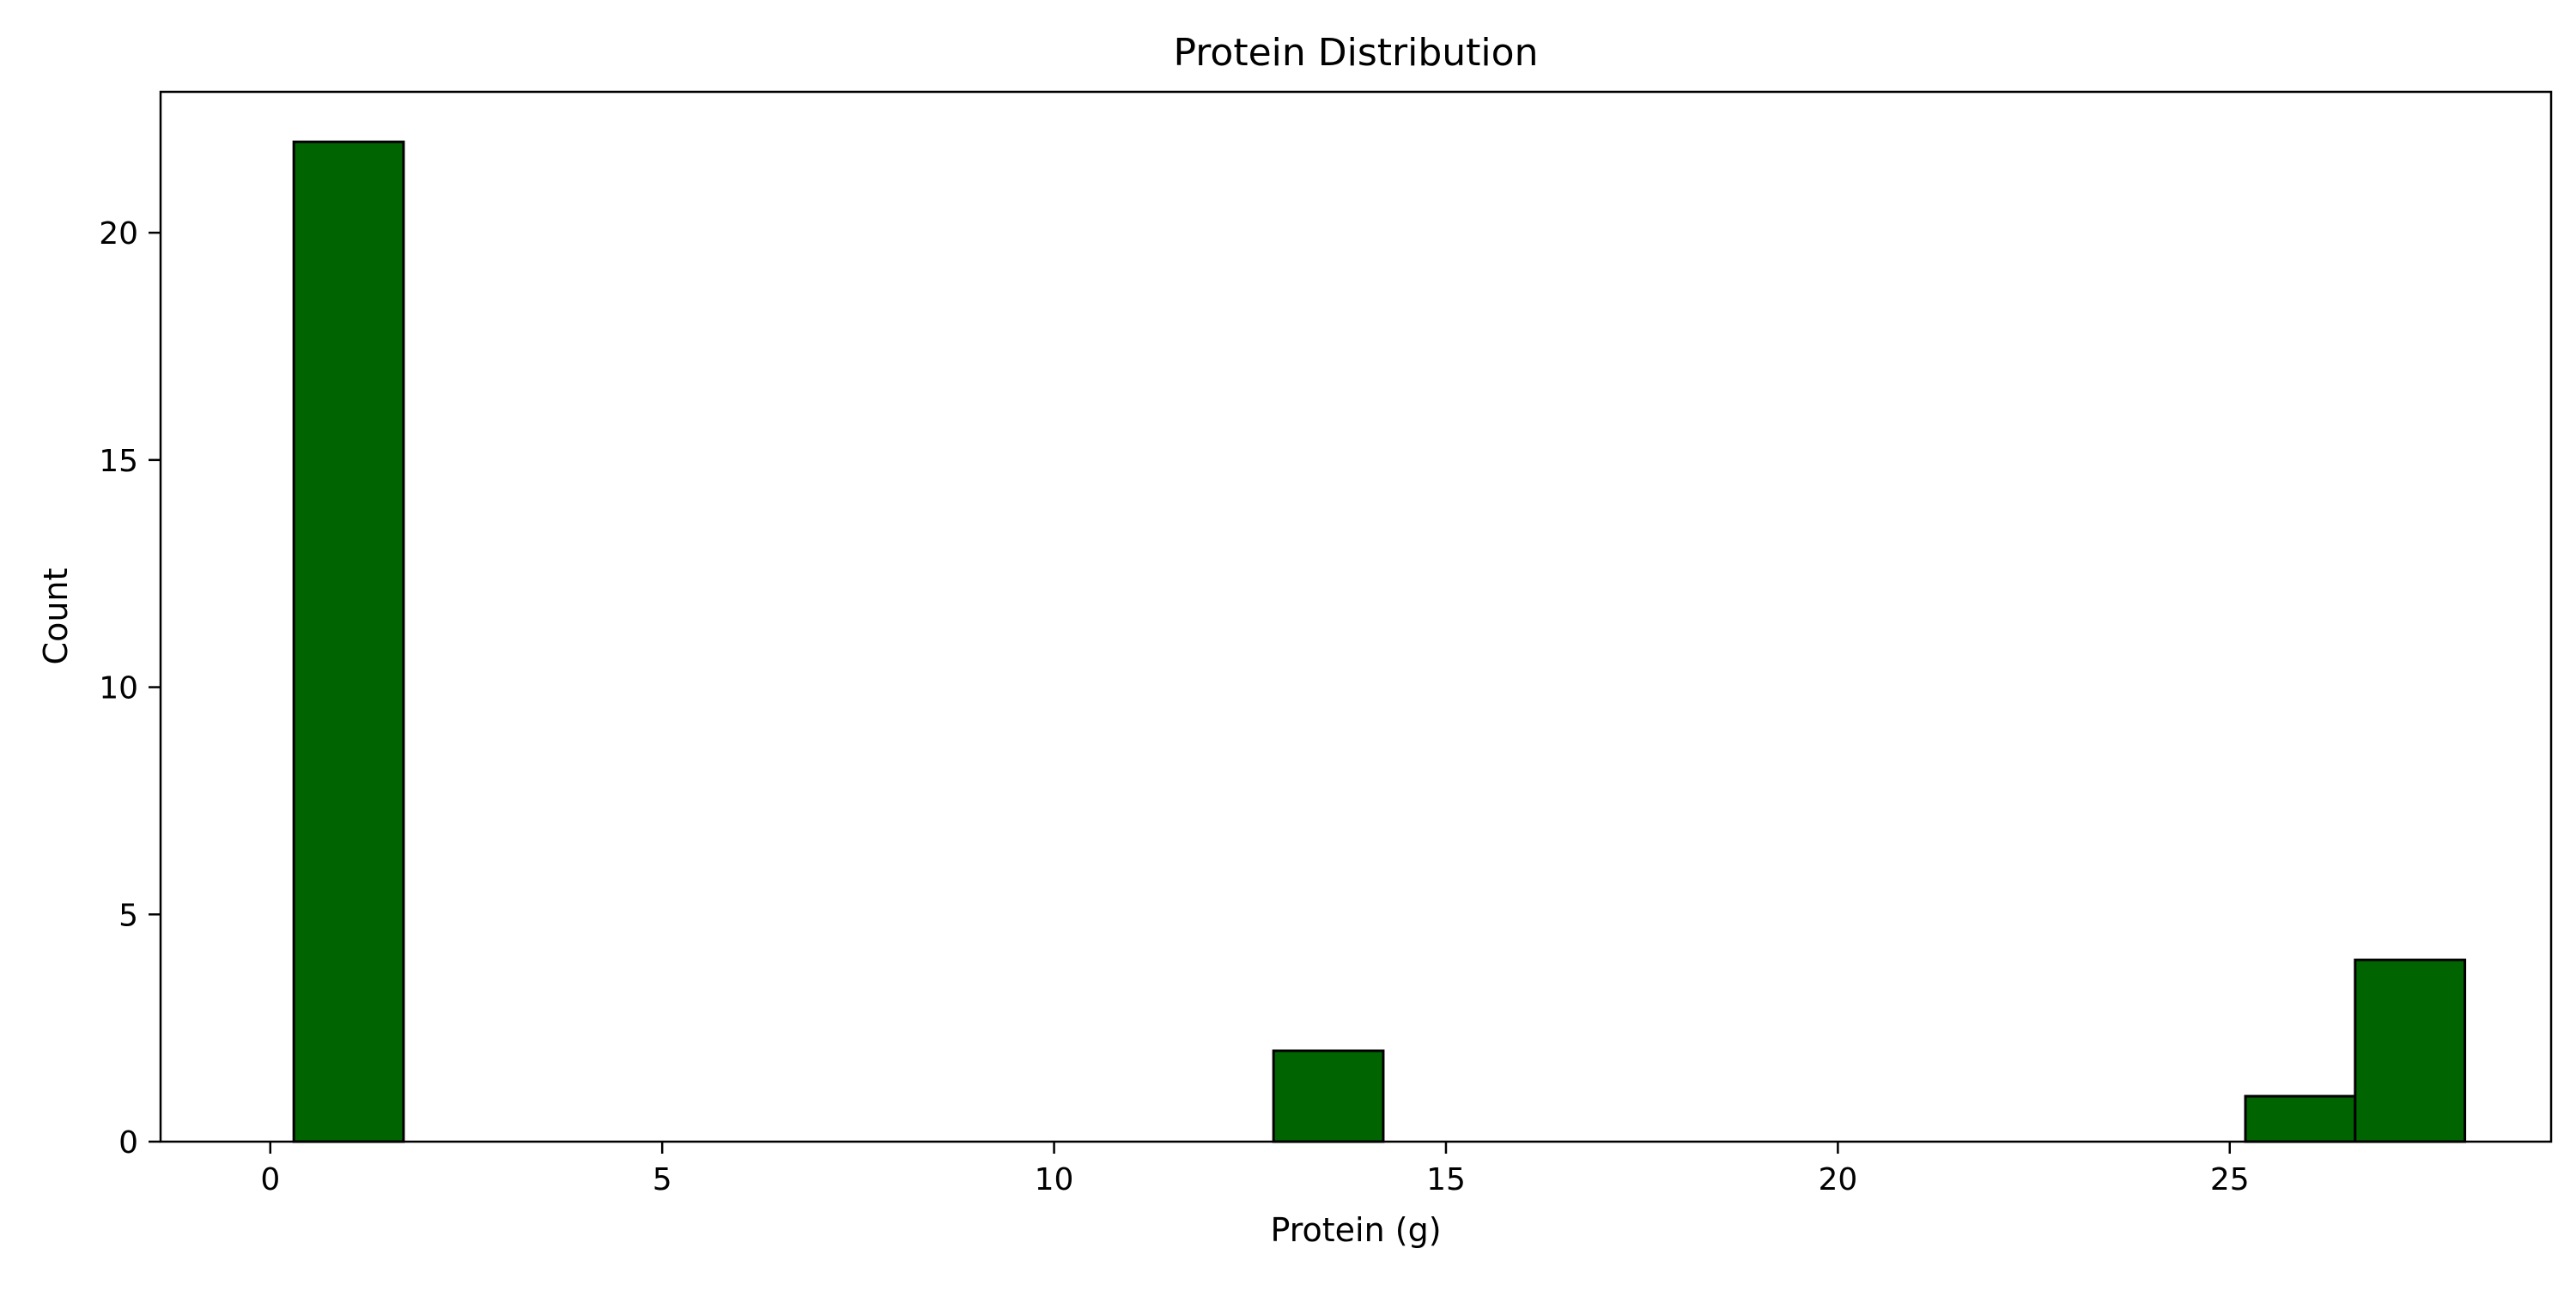  I want to click on y-tick-label: 15, so click(118, 462).